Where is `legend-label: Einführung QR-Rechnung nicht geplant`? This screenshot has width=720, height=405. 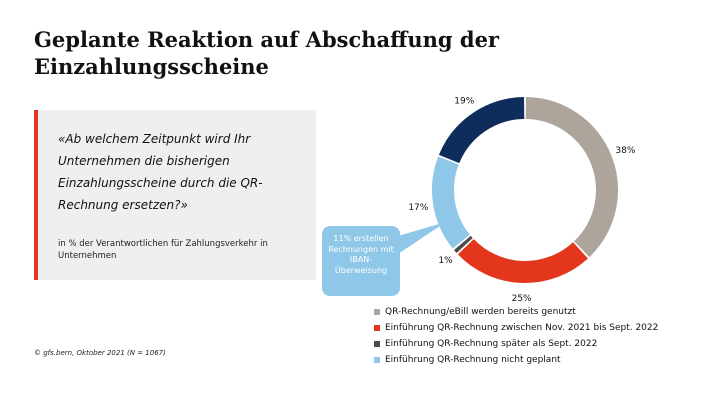 legend-label: Einführung QR-Rechnung nicht geplant is located at coordinates (473, 360).